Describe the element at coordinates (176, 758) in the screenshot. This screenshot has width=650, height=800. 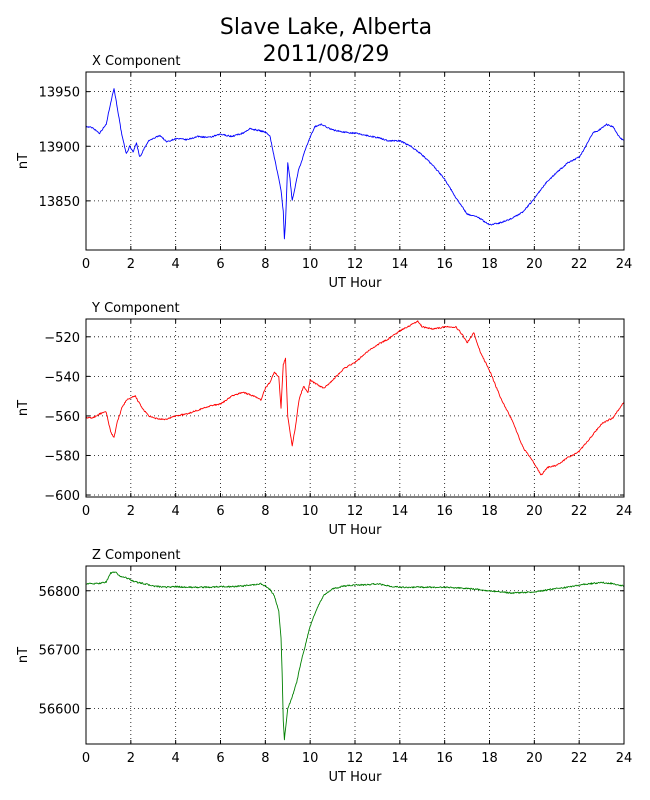
I see `z-component-xtick-label-2: 4` at that location.